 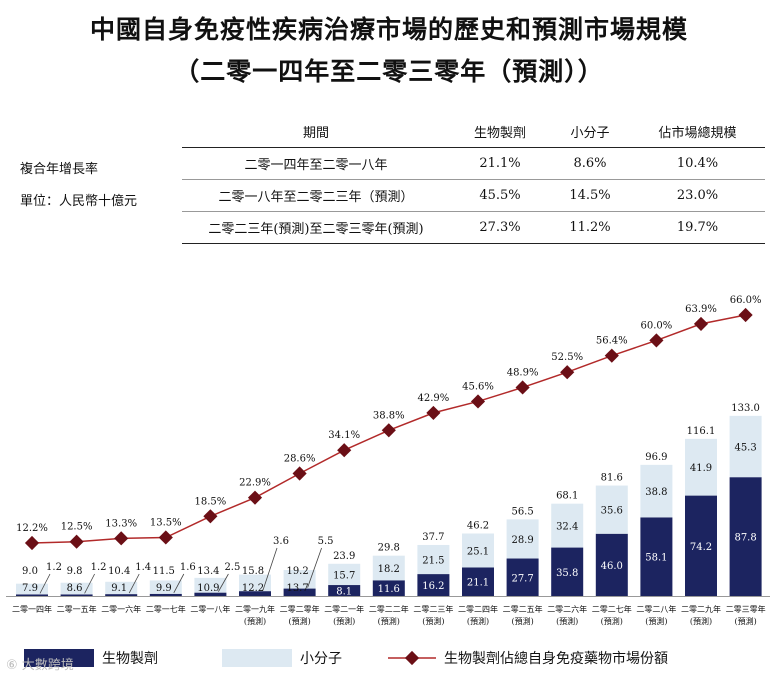 What do you see at coordinates (434, 398) in the screenshot?
I see `share-label: 42.9%` at bounding box center [434, 398].